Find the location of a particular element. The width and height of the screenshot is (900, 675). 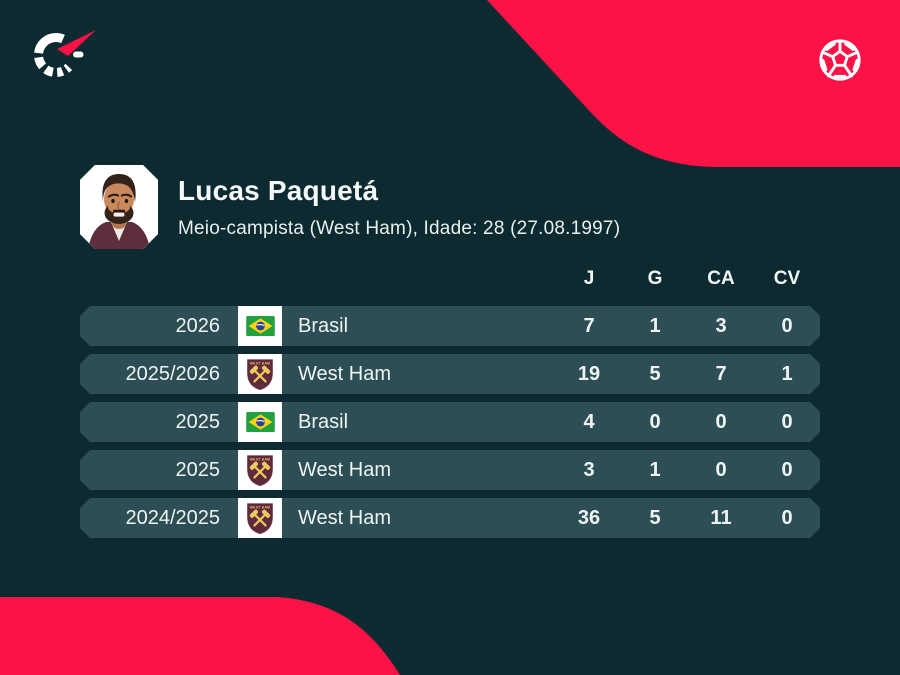

bottom-left-swoosh is located at coordinates (200, 636).